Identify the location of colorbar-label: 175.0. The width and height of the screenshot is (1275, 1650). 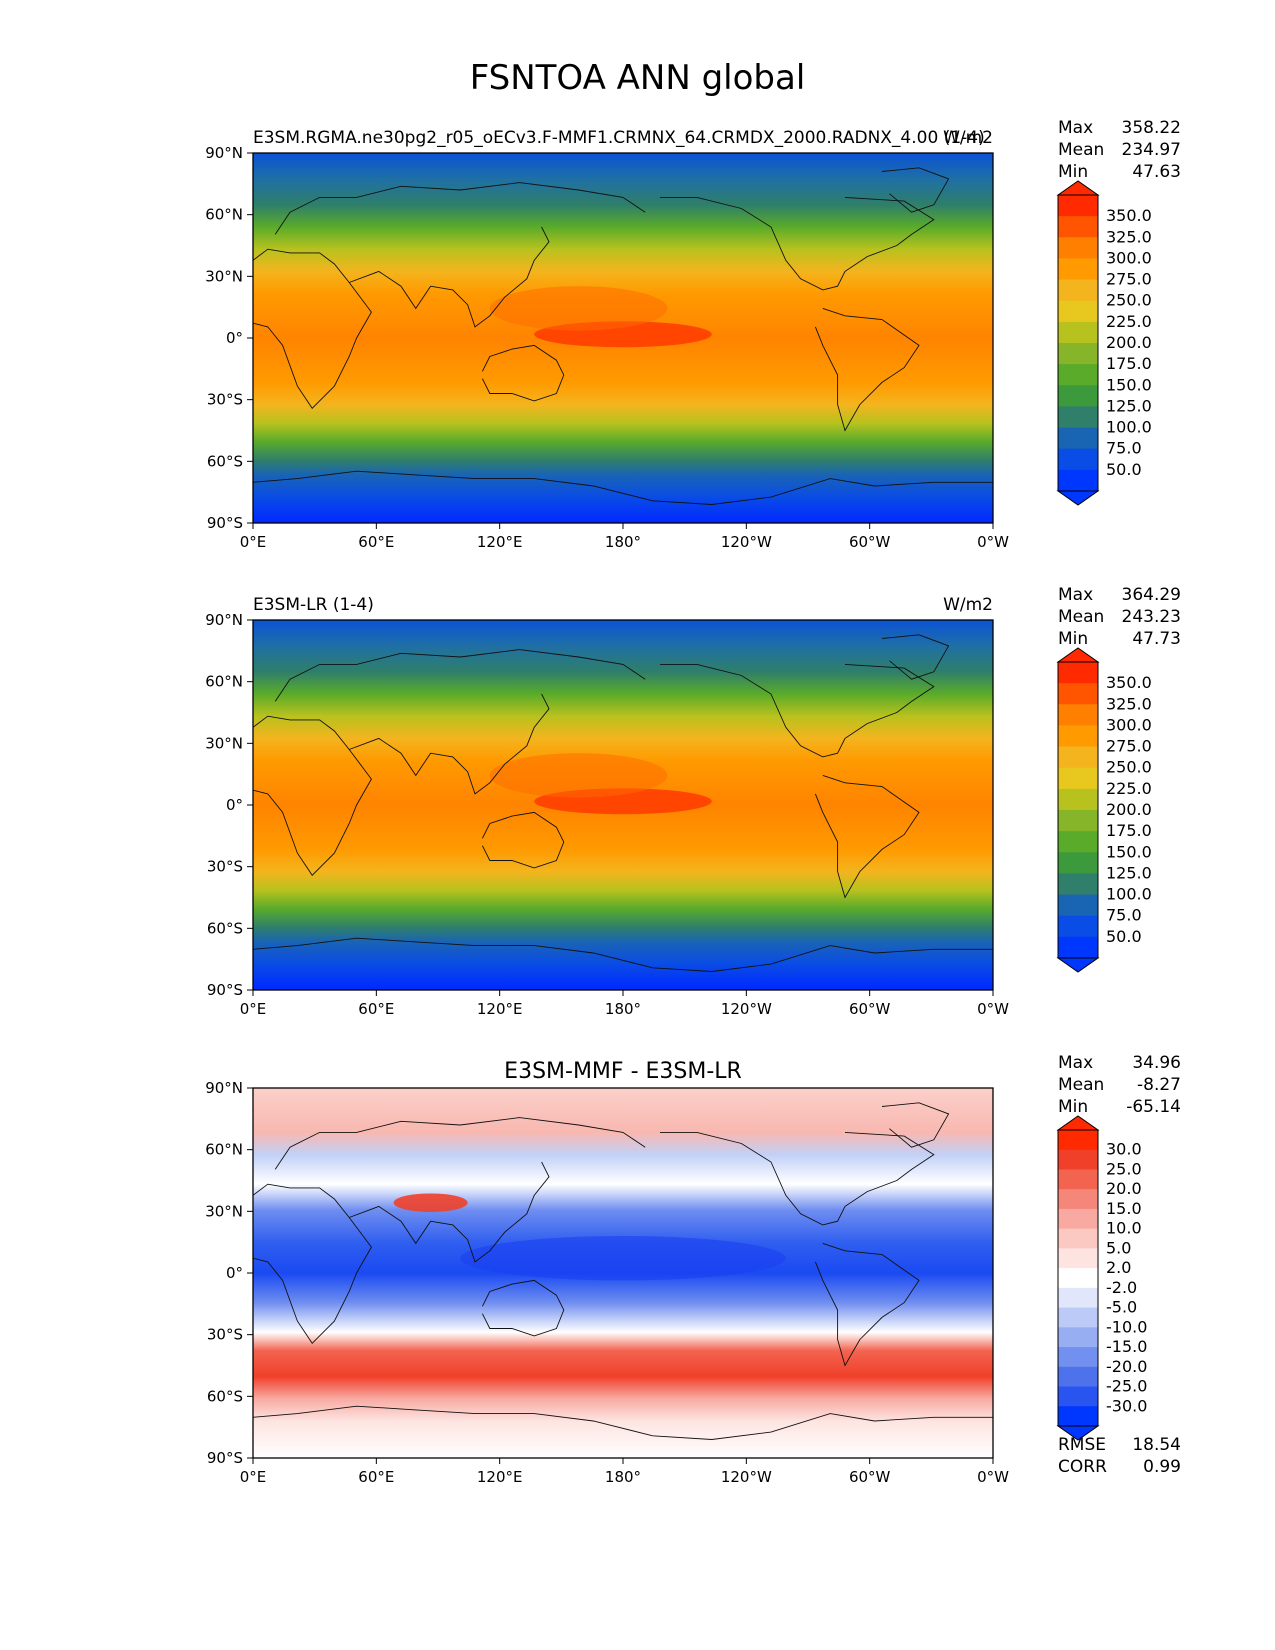
(1129, 363).